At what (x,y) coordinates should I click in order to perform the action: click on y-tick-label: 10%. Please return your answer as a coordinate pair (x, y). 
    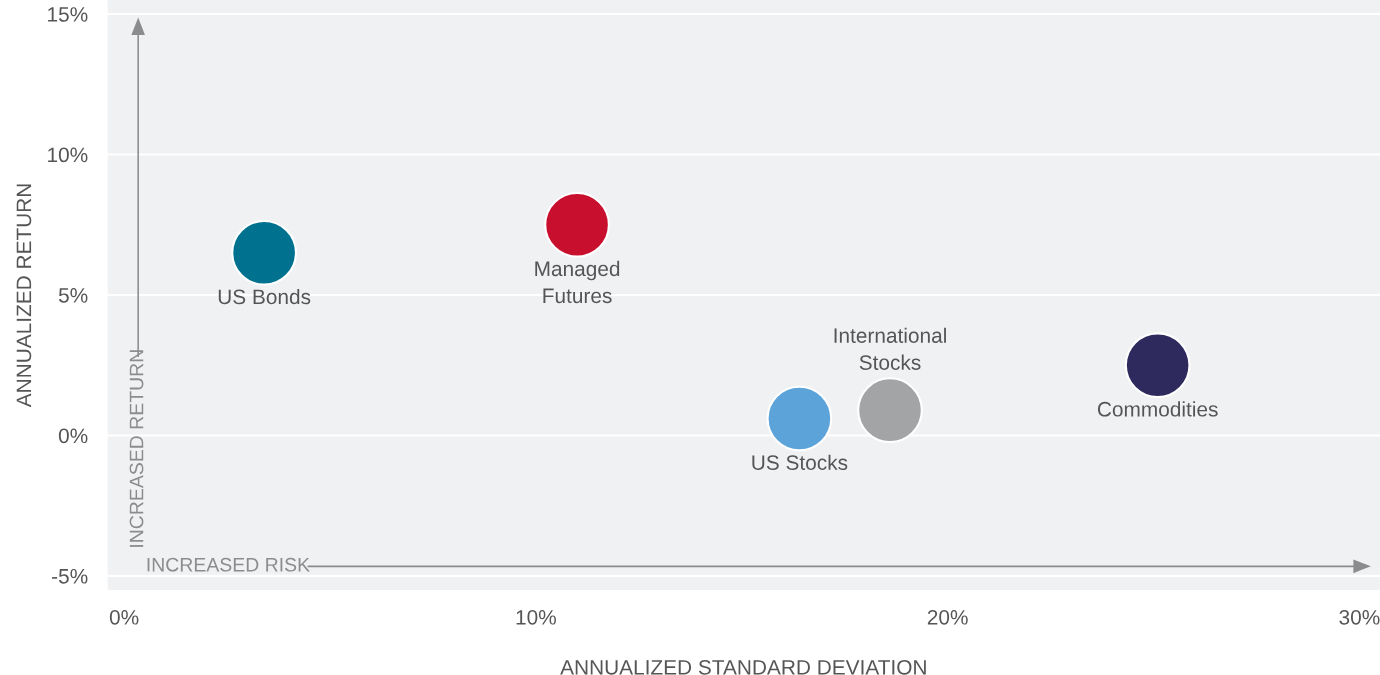
    Looking at the image, I should click on (68, 155).